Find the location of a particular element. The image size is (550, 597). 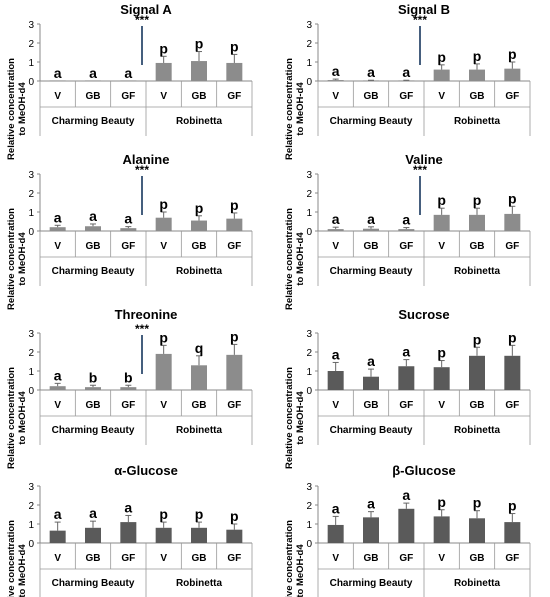

chart-title: Signal A is located at coordinates (146, 9).